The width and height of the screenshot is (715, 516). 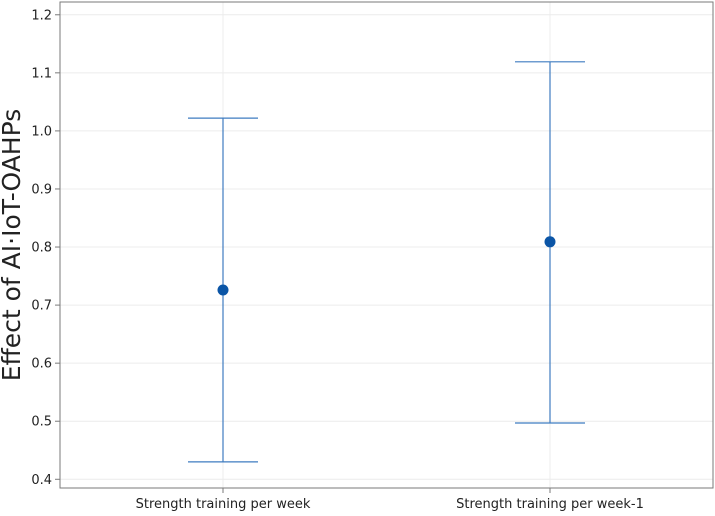 What do you see at coordinates (41, 131) in the screenshot?
I see `y-tick-label: 1.0` at bounding box center [41, 131].